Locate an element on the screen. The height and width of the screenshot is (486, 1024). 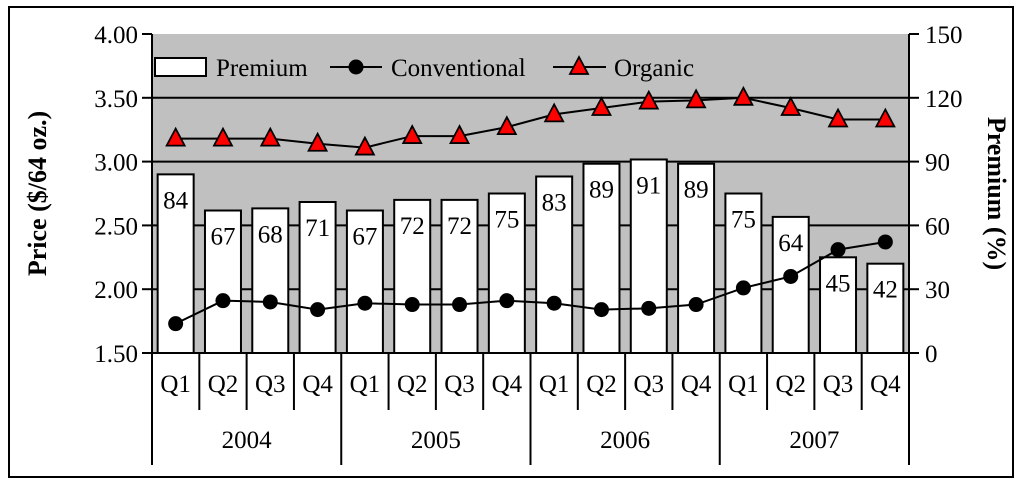
group-label: 2006 is located at coordinates (625, 440).